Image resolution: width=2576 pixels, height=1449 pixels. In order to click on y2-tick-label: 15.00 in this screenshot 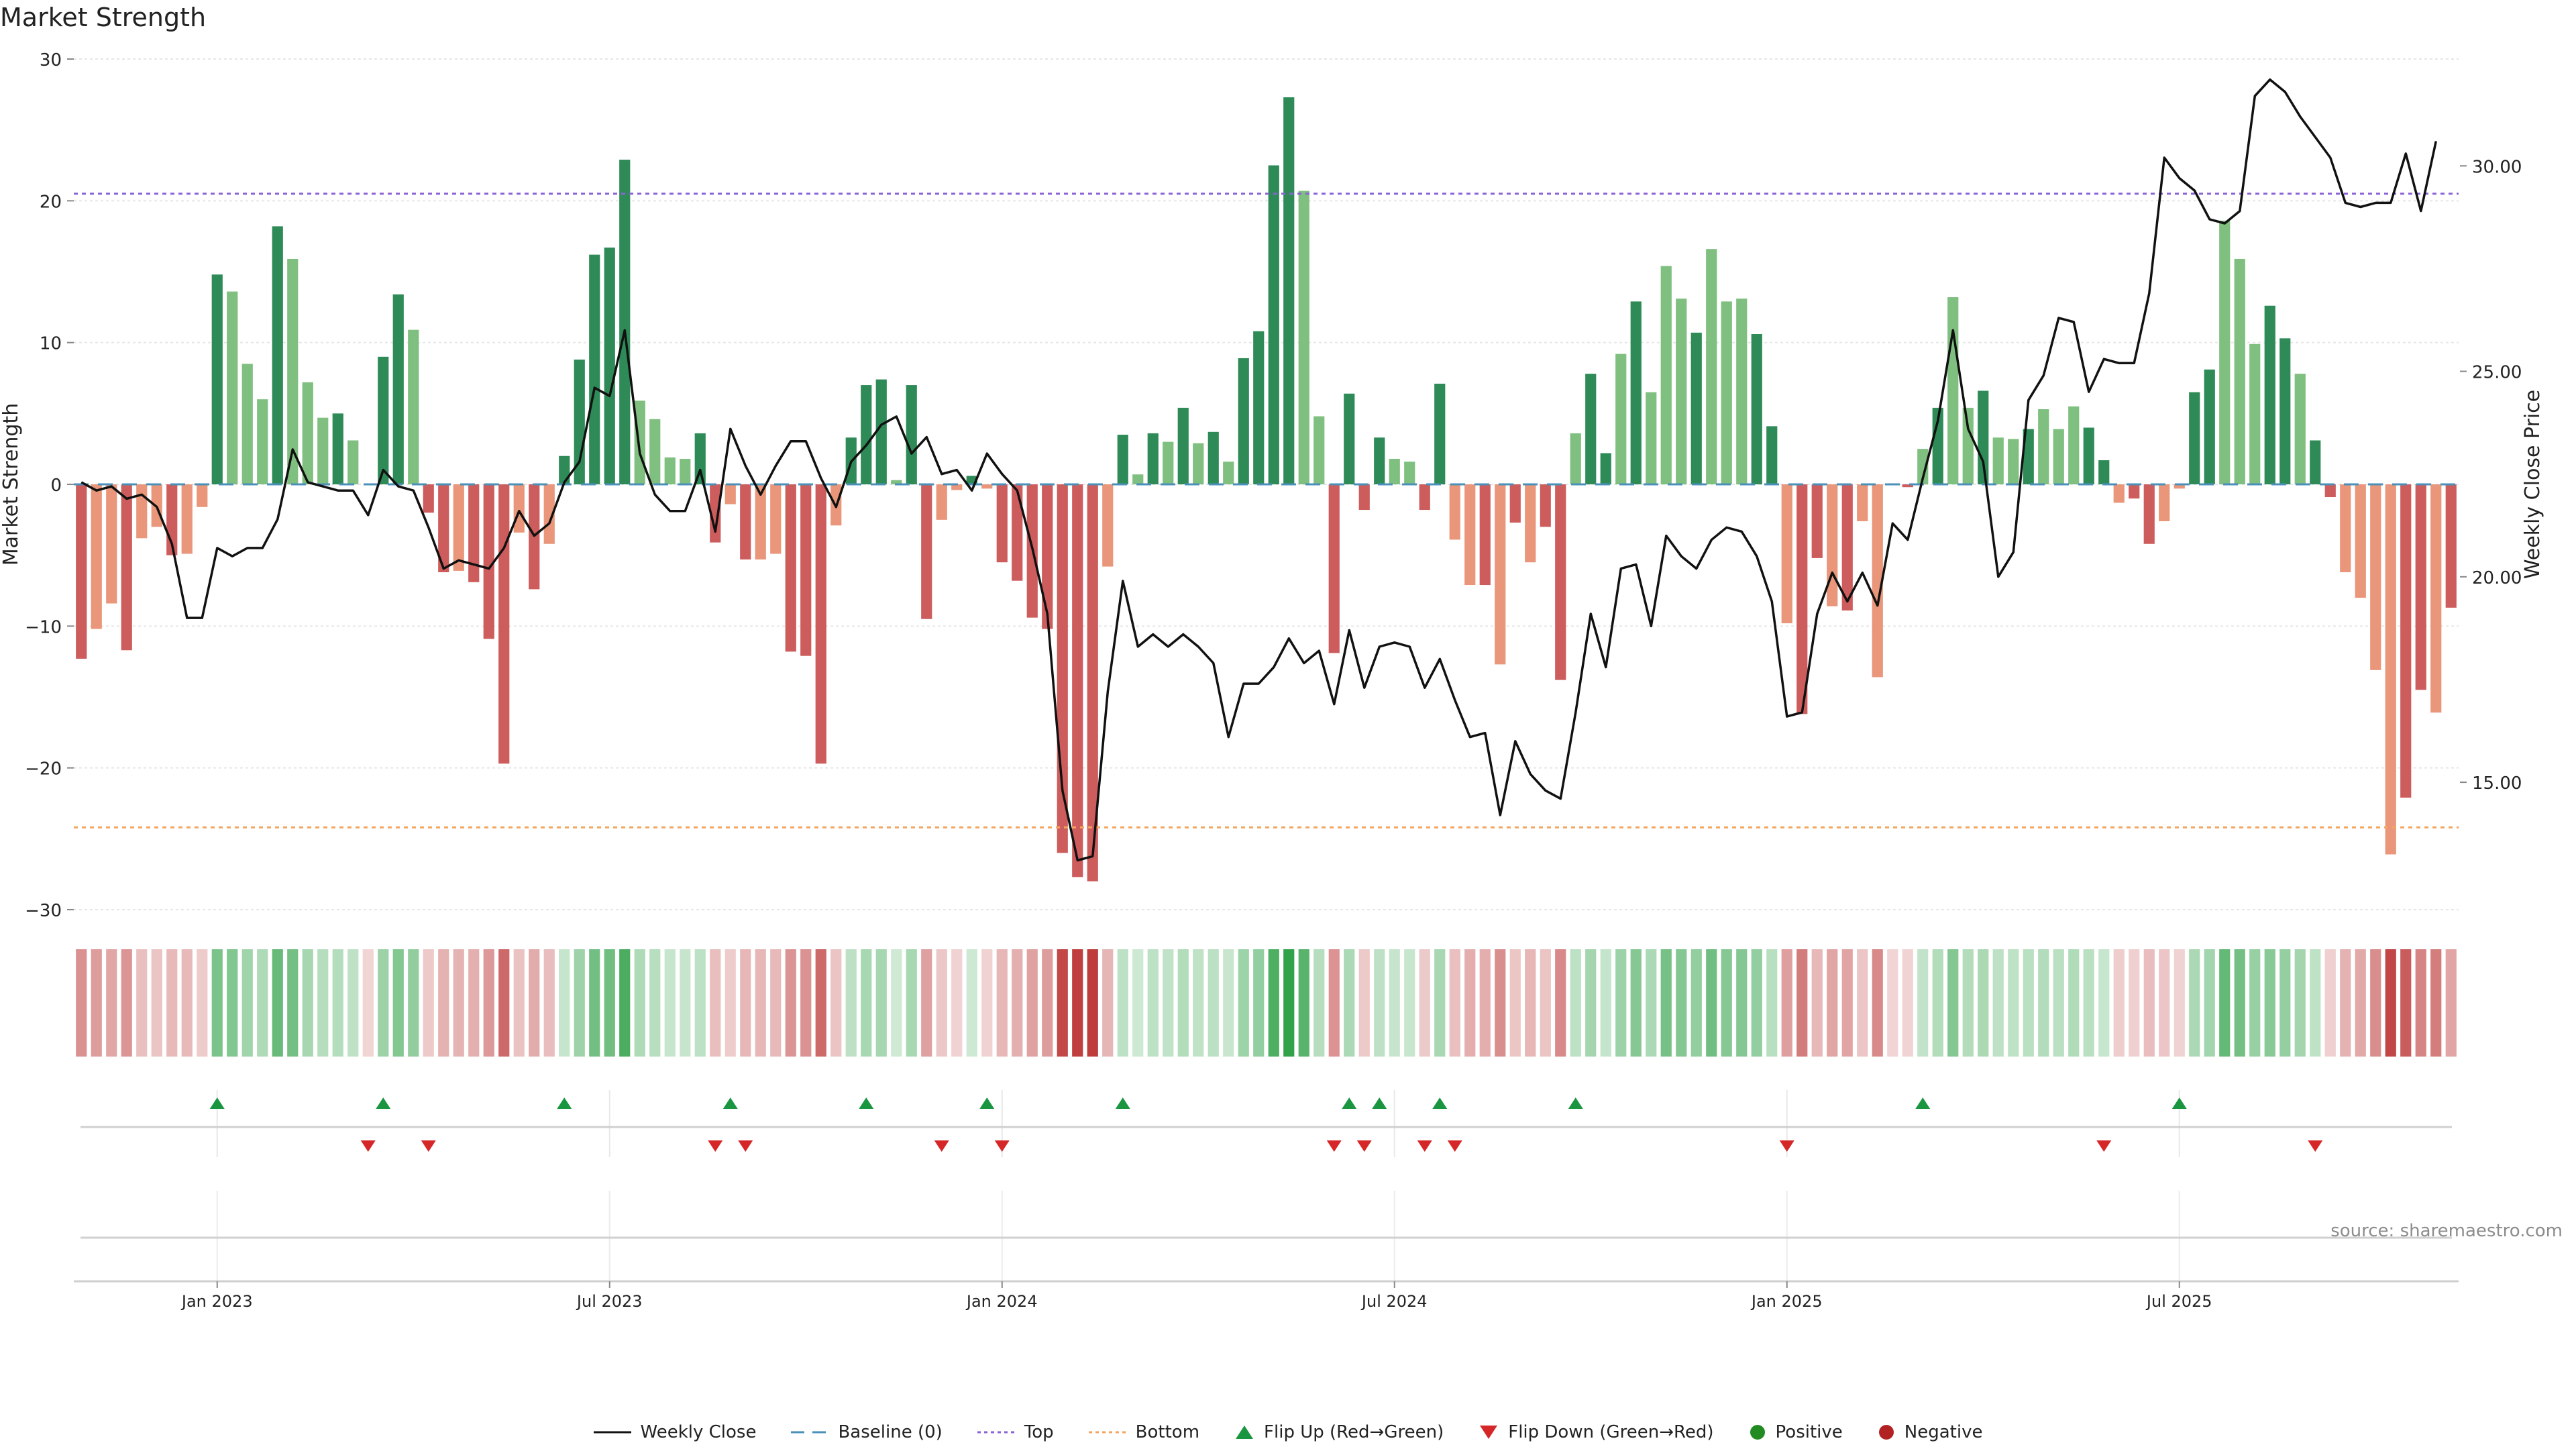, I will do `click(2497, 783)`.